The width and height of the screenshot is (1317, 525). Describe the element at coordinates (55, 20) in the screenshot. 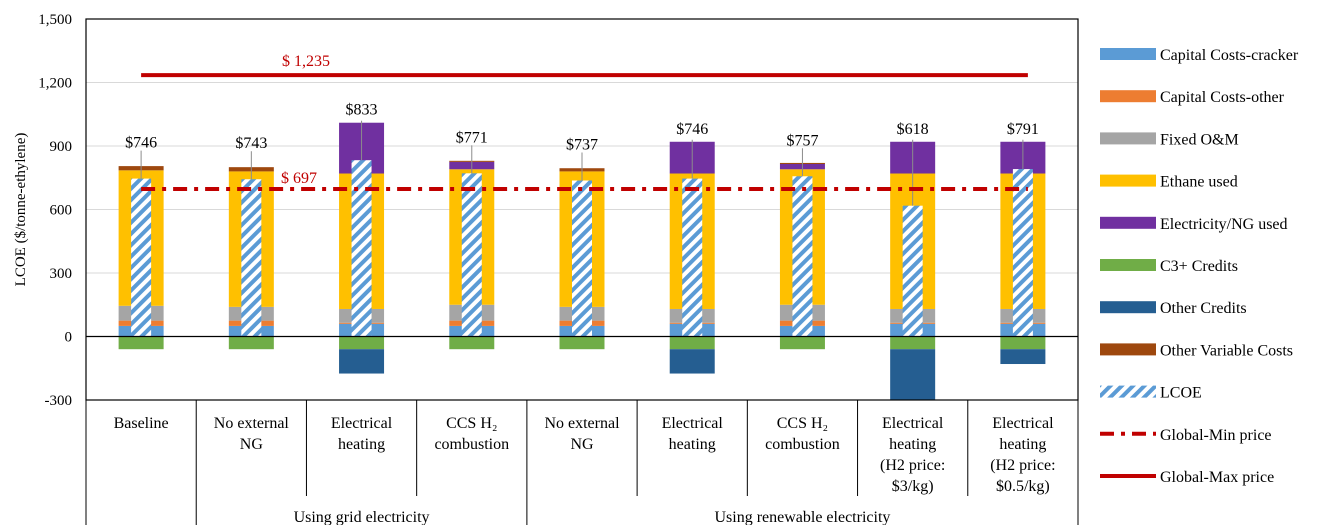

I see `y-tick-label: 1,500` at that location.